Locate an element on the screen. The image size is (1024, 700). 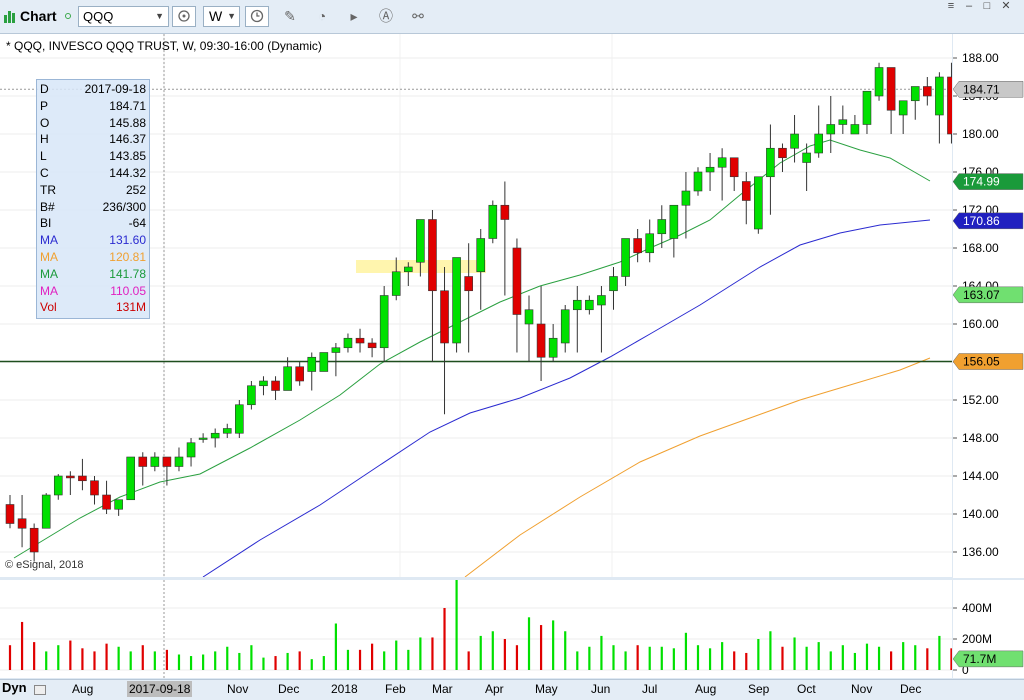
volume-axis: 400M 200M 0 71.7M is located at coordinates (988, 629).